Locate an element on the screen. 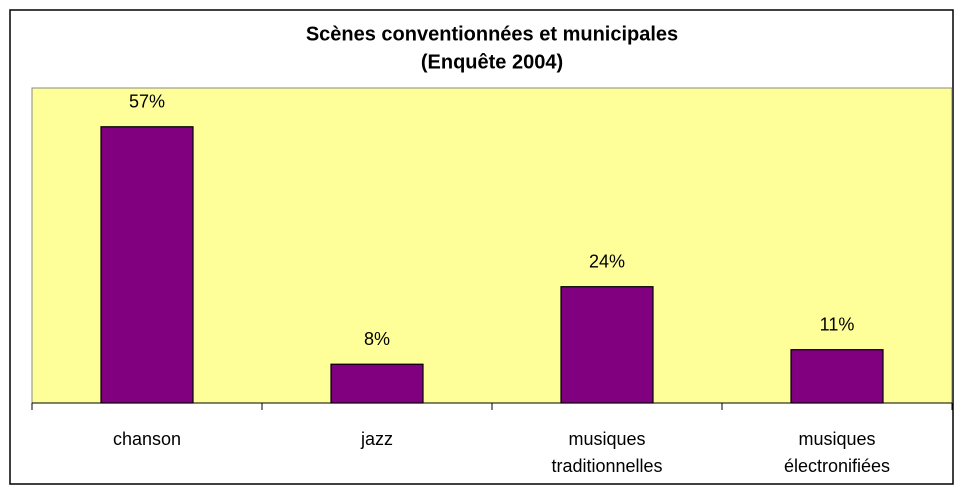 Image resolution: width=960 pixels, height=488 pixels. chart-title: Scènes conventionnées et municipales is located at coordinates (492, 34).